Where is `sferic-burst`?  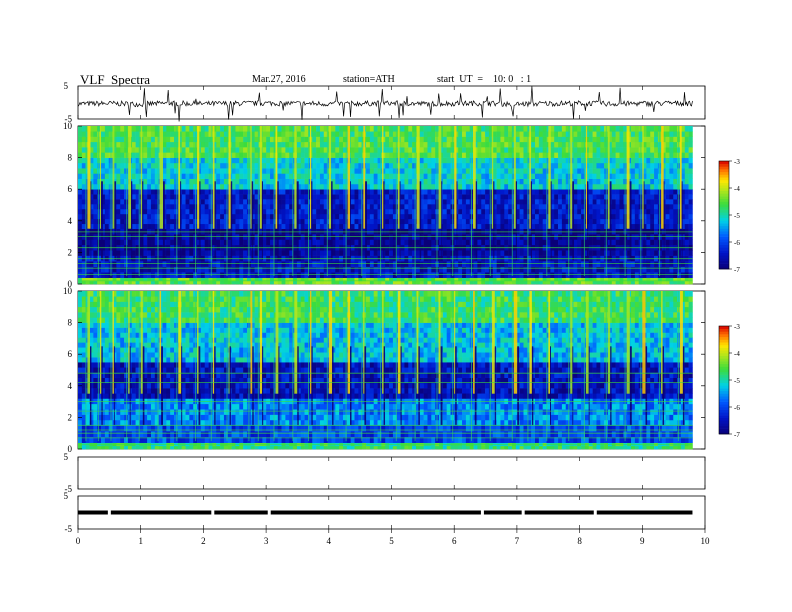 sferic-burst is located at coordinates (198, 177).